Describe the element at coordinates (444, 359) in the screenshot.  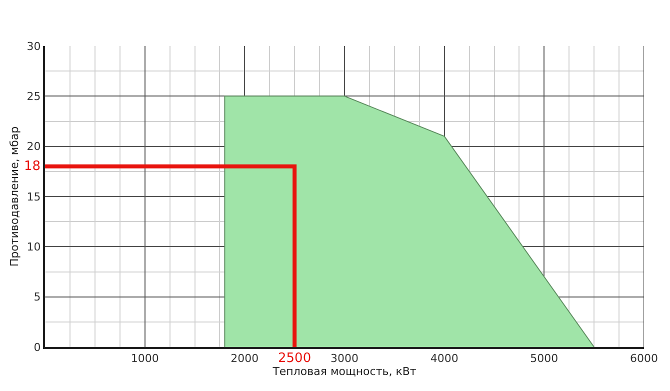
I see `x-tick-label: 4000` at that location.